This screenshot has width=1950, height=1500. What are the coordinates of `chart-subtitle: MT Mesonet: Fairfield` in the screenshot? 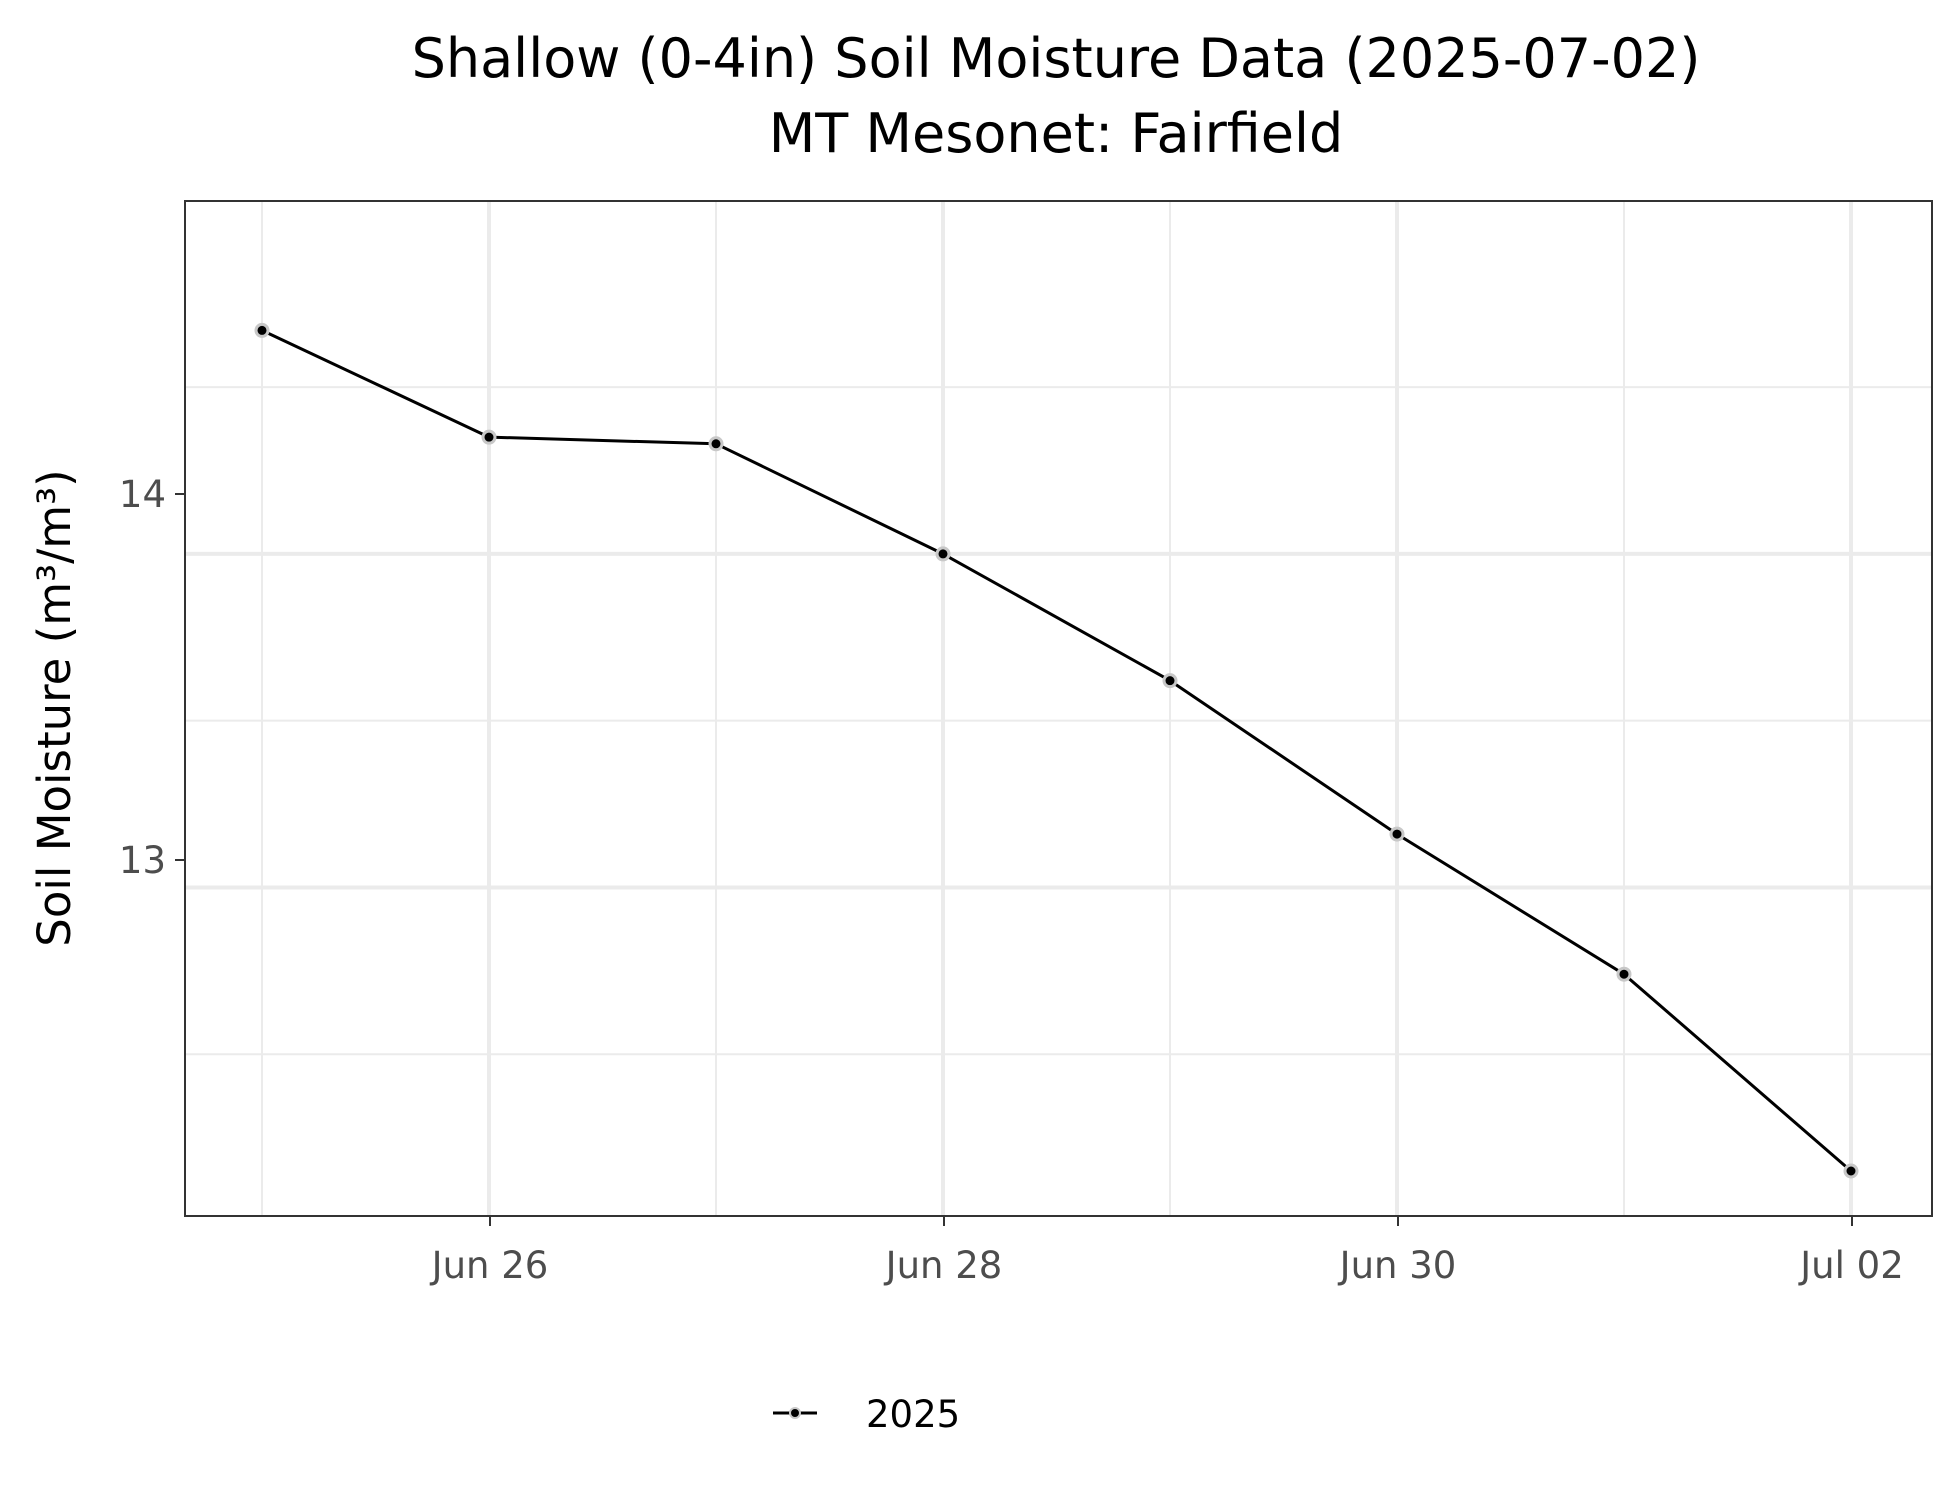 It's located at (1056, 133).